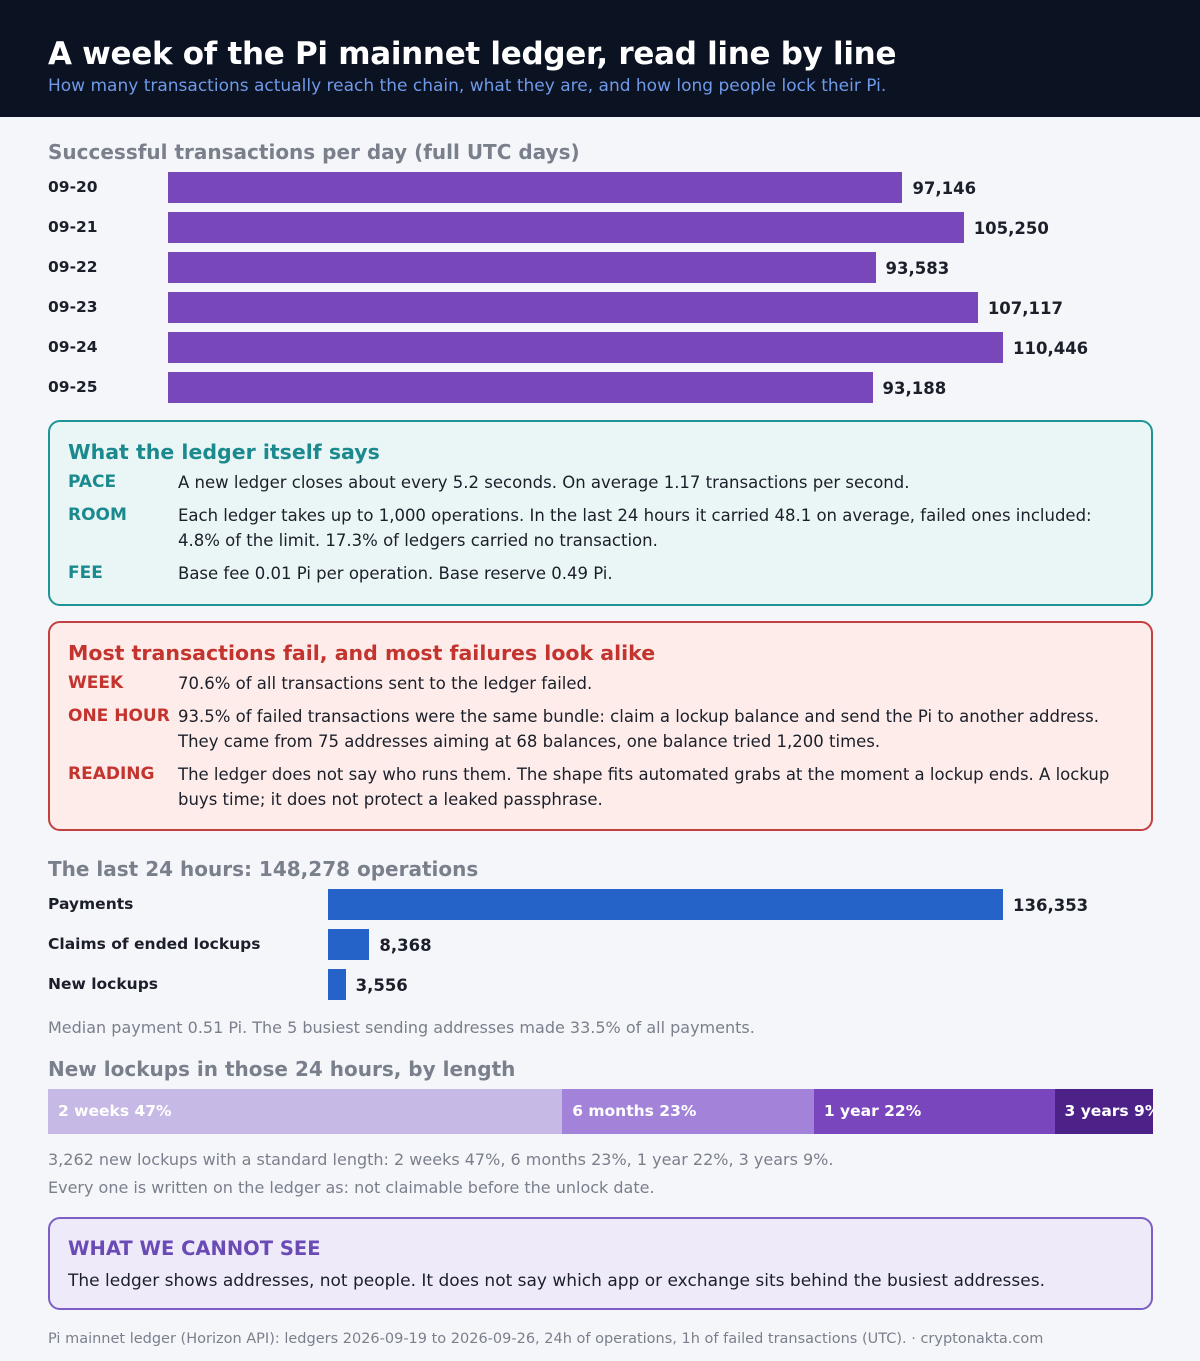  Describe the element at coordinates (1051, 348) in the screenshot. I see `daily-bar-value: 110,446` at that location.